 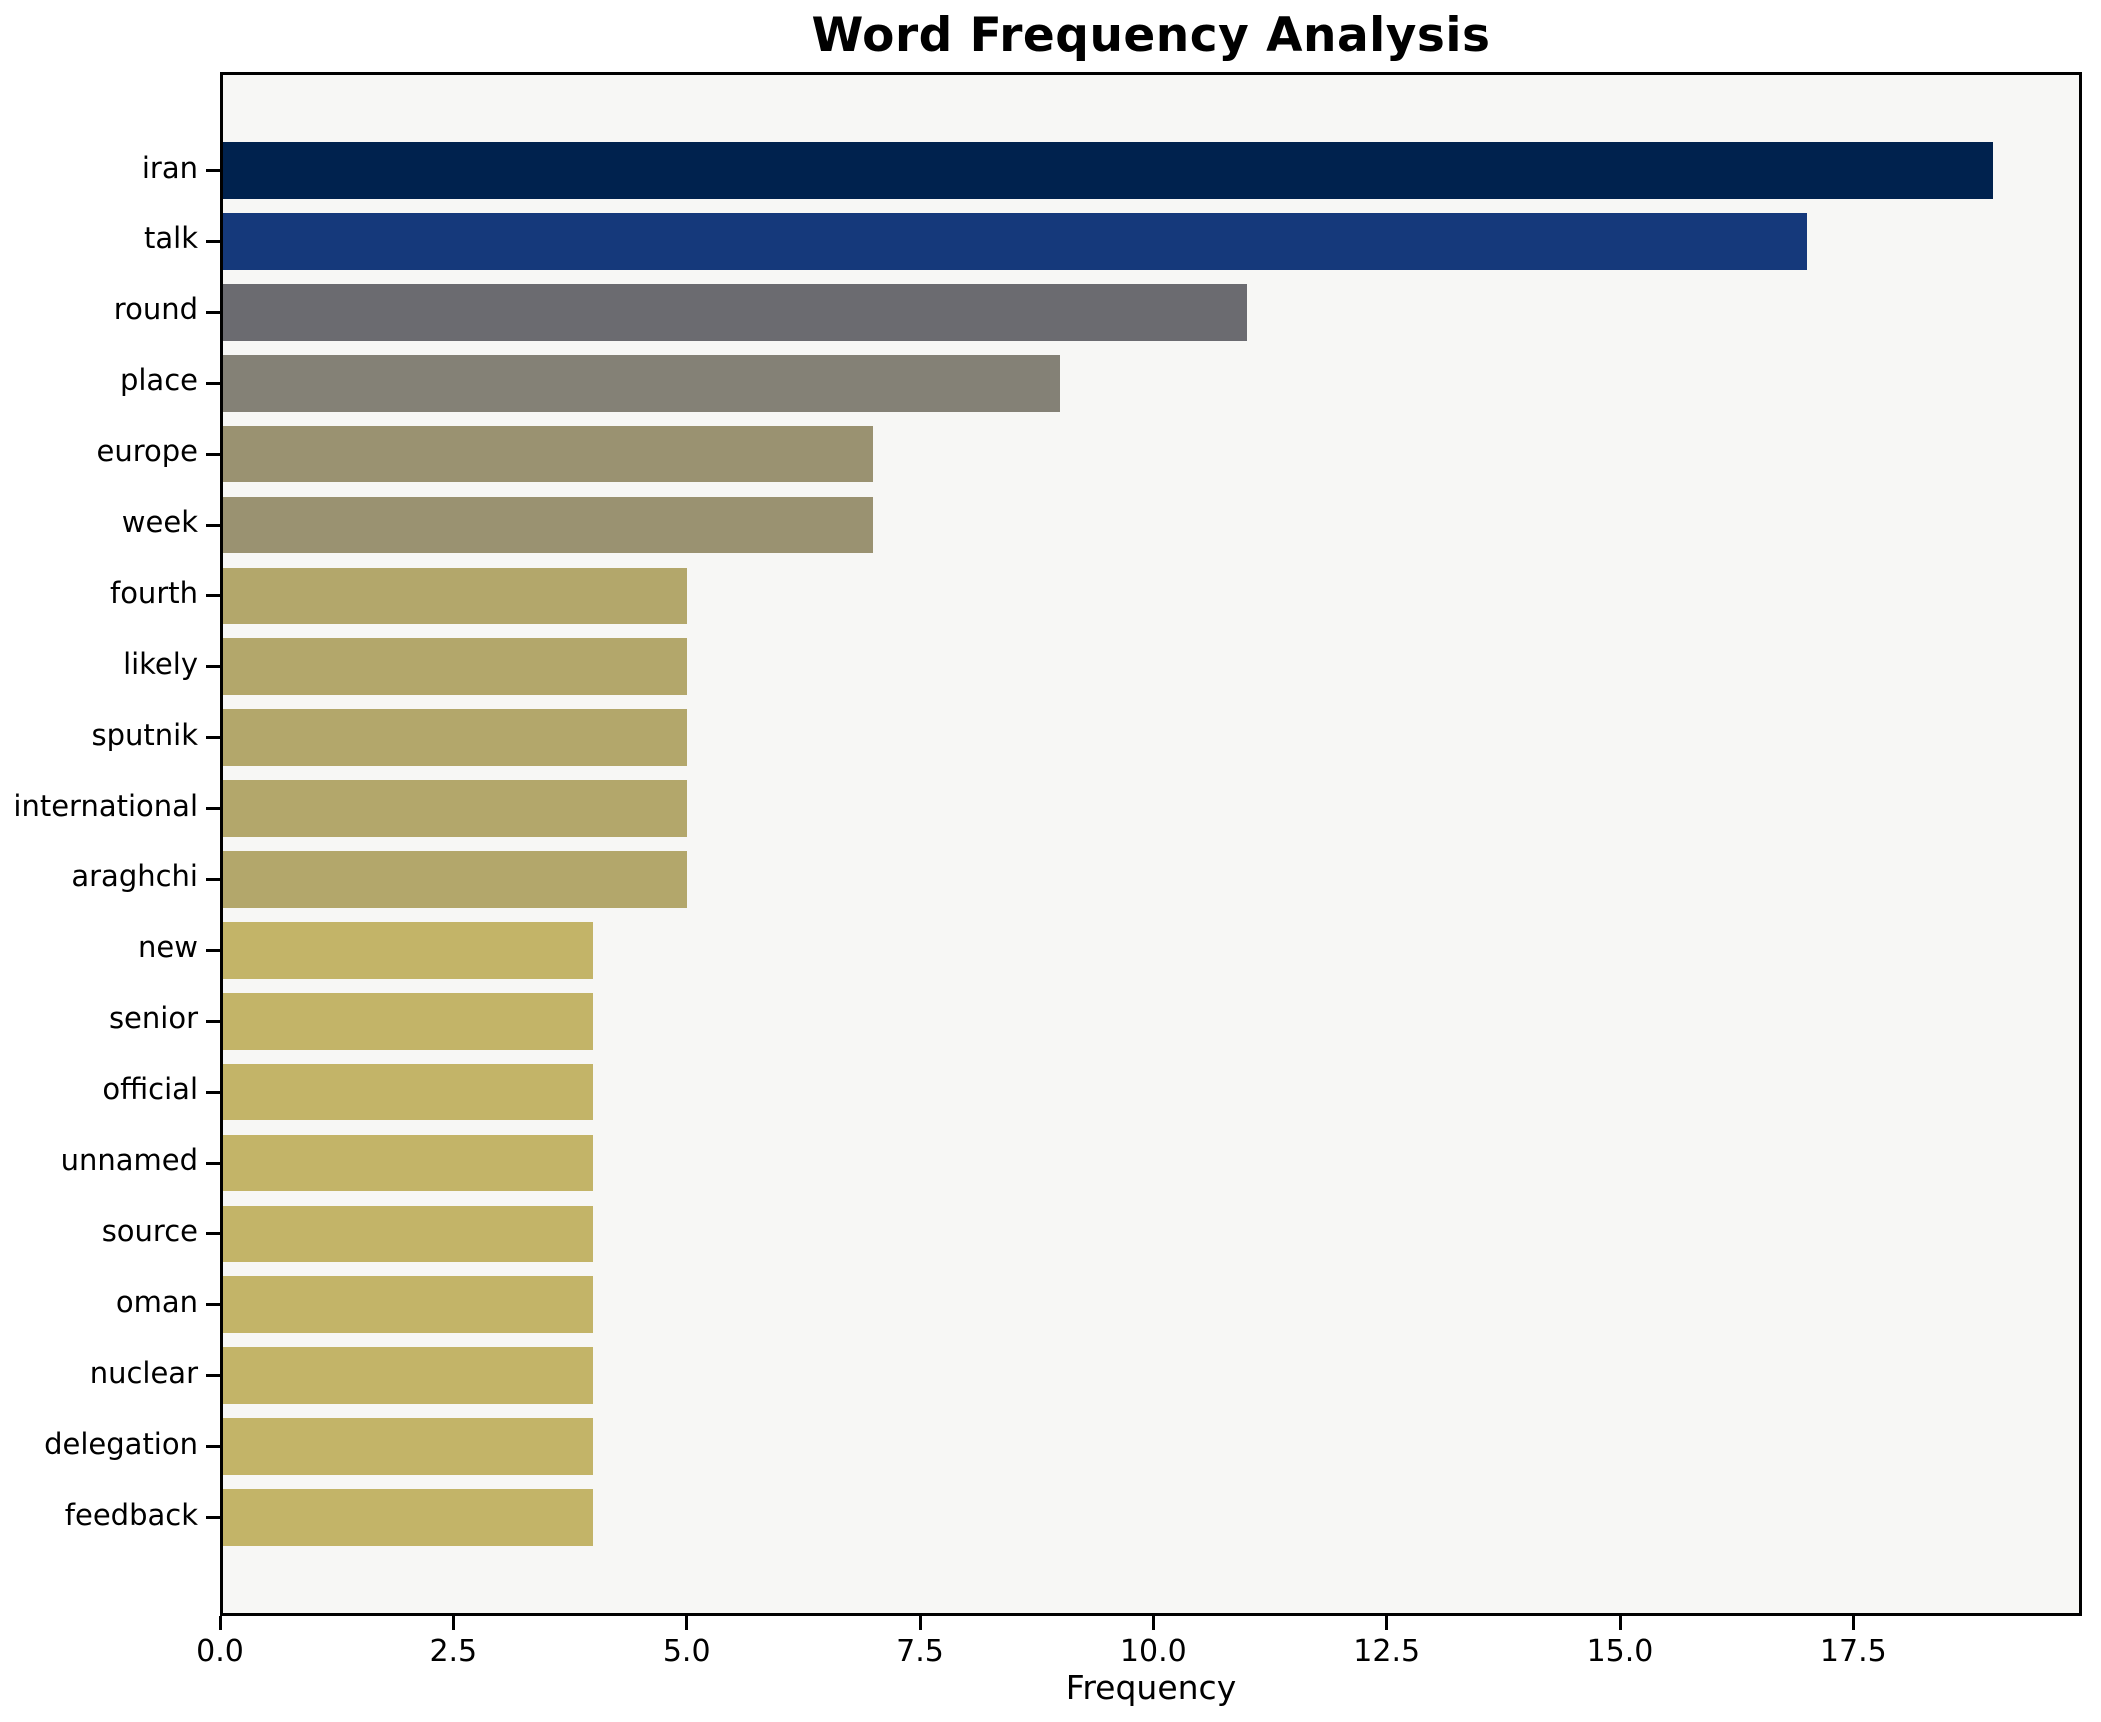 I want to click on bar-unnamed, so click(x=408, y=1163).